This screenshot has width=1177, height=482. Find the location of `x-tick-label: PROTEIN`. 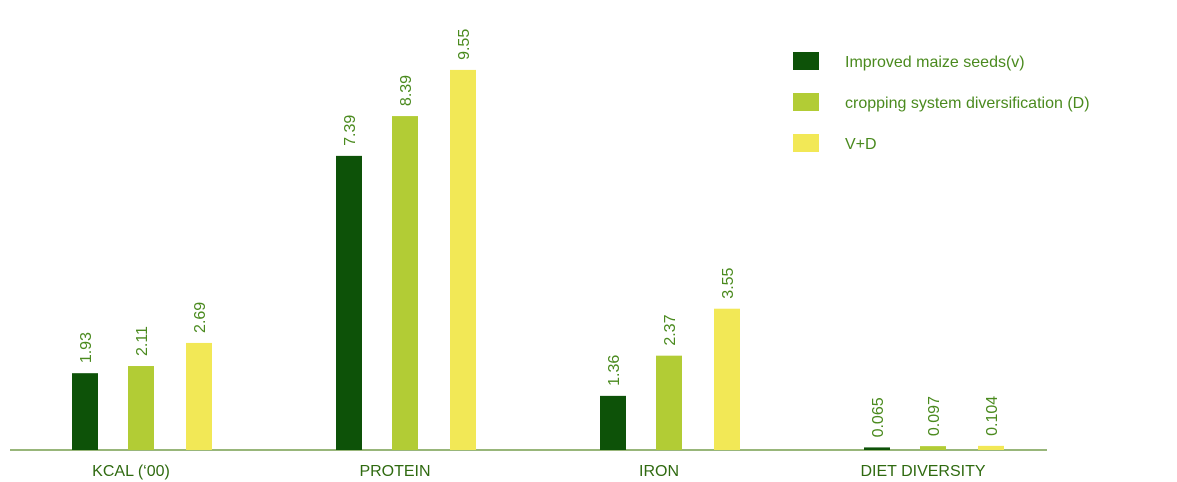

x-tick-label: PROTEIN is located at coordinates (394, 471).